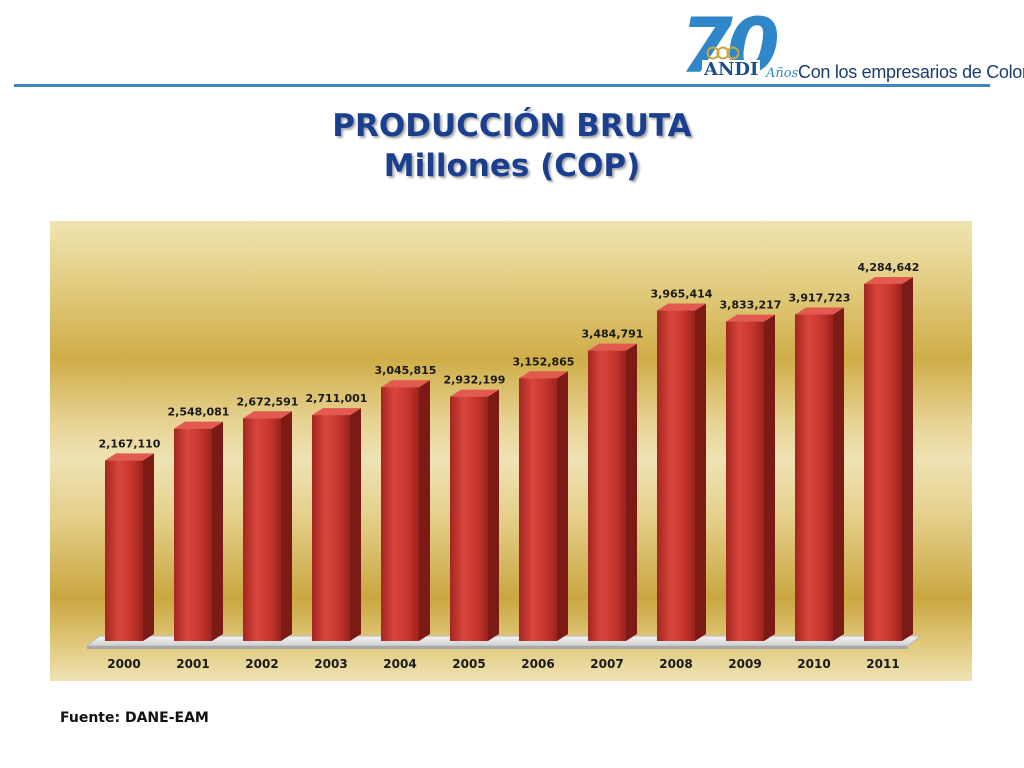 Image resolution: width=1024 pixels, height=768 pixels. What do you see at coordinates (337, 398) in the screenshot?
I see `data-label-2003: 2,711,001` at bounding box center [337, 398].